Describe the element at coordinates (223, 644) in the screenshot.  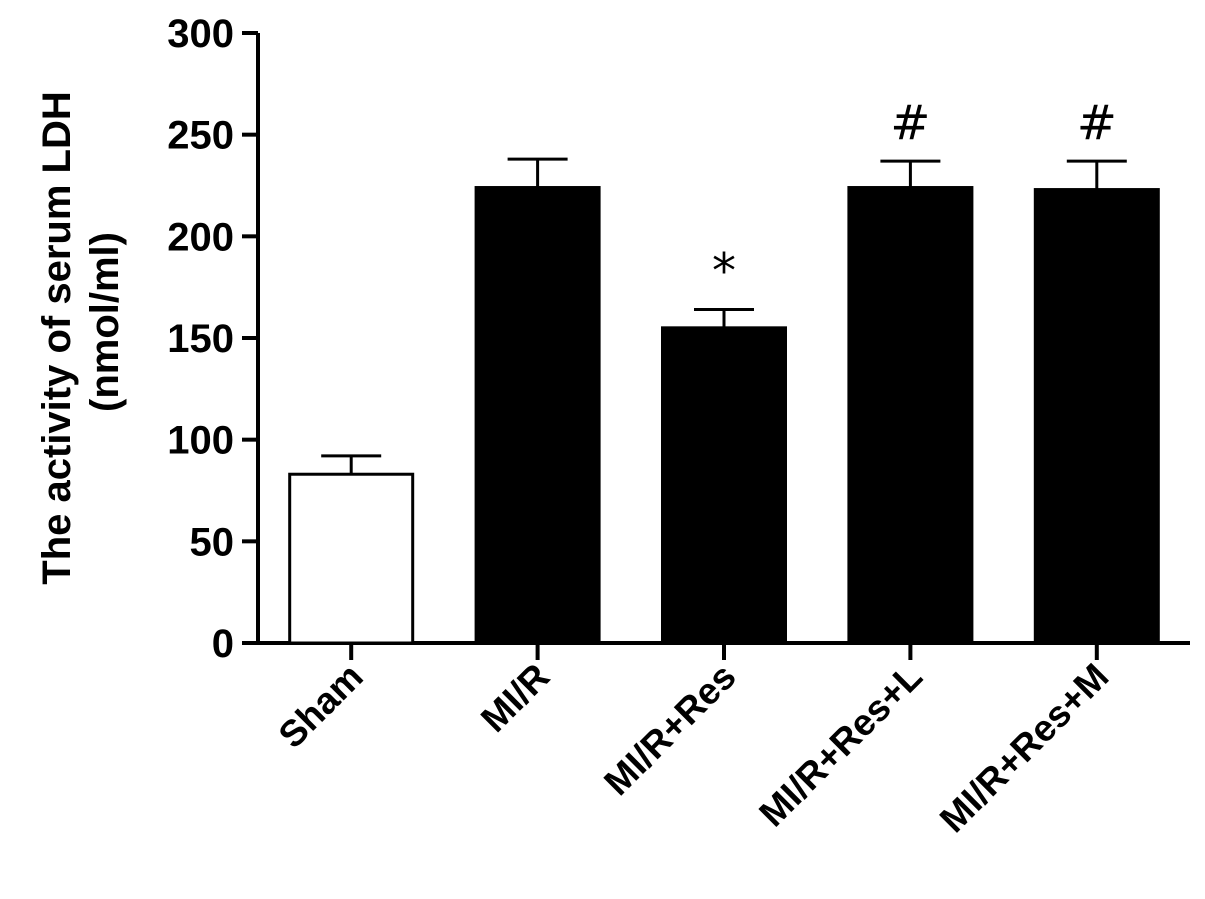
I see `y-tick-label: 0` at that location.